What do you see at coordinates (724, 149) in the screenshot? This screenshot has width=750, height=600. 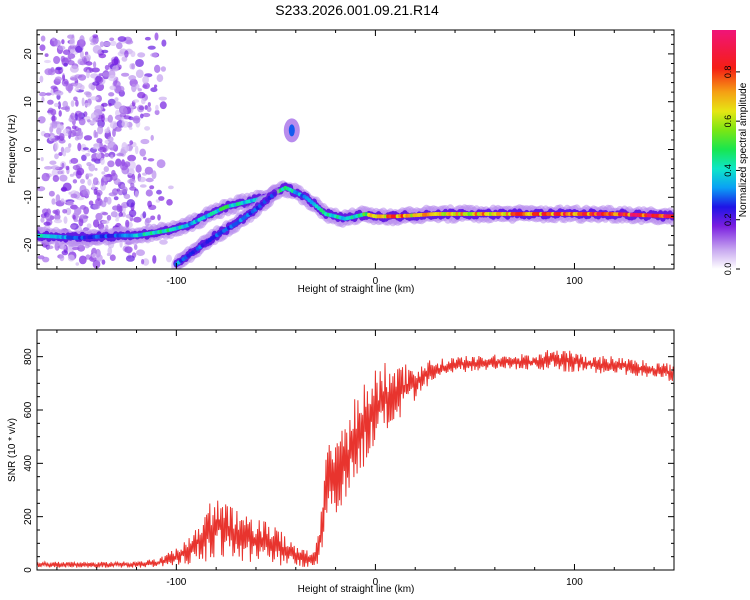 I see `colorbar-scale` at bounding box center [724, 149].